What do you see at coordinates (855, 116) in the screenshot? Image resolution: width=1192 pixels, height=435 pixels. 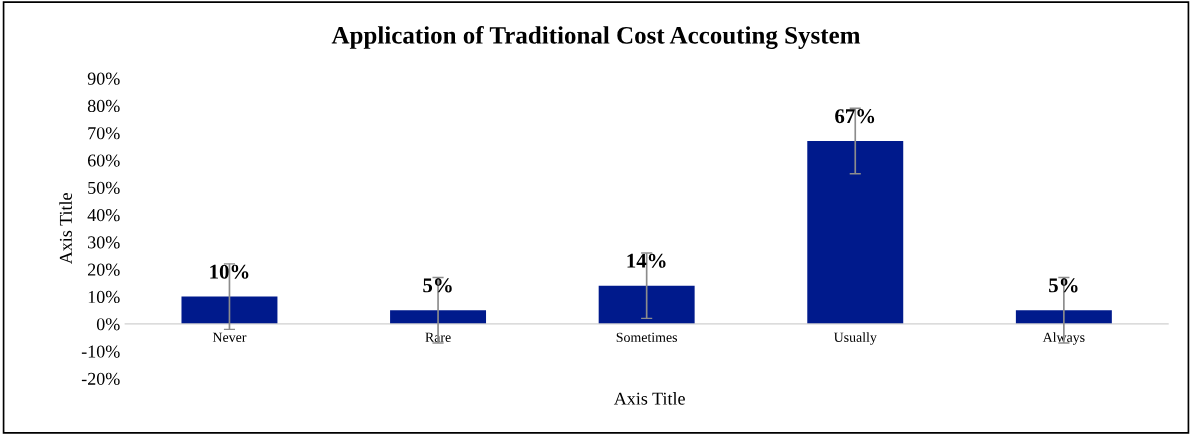 I see `data-label: 67%` at bounding box center [855, 116].